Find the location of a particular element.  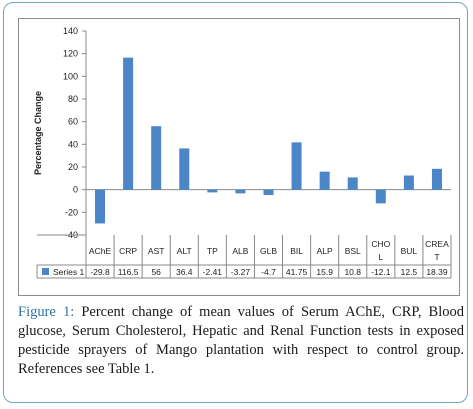

caption-label: Figure 1: is located at coordinates (46, 312).